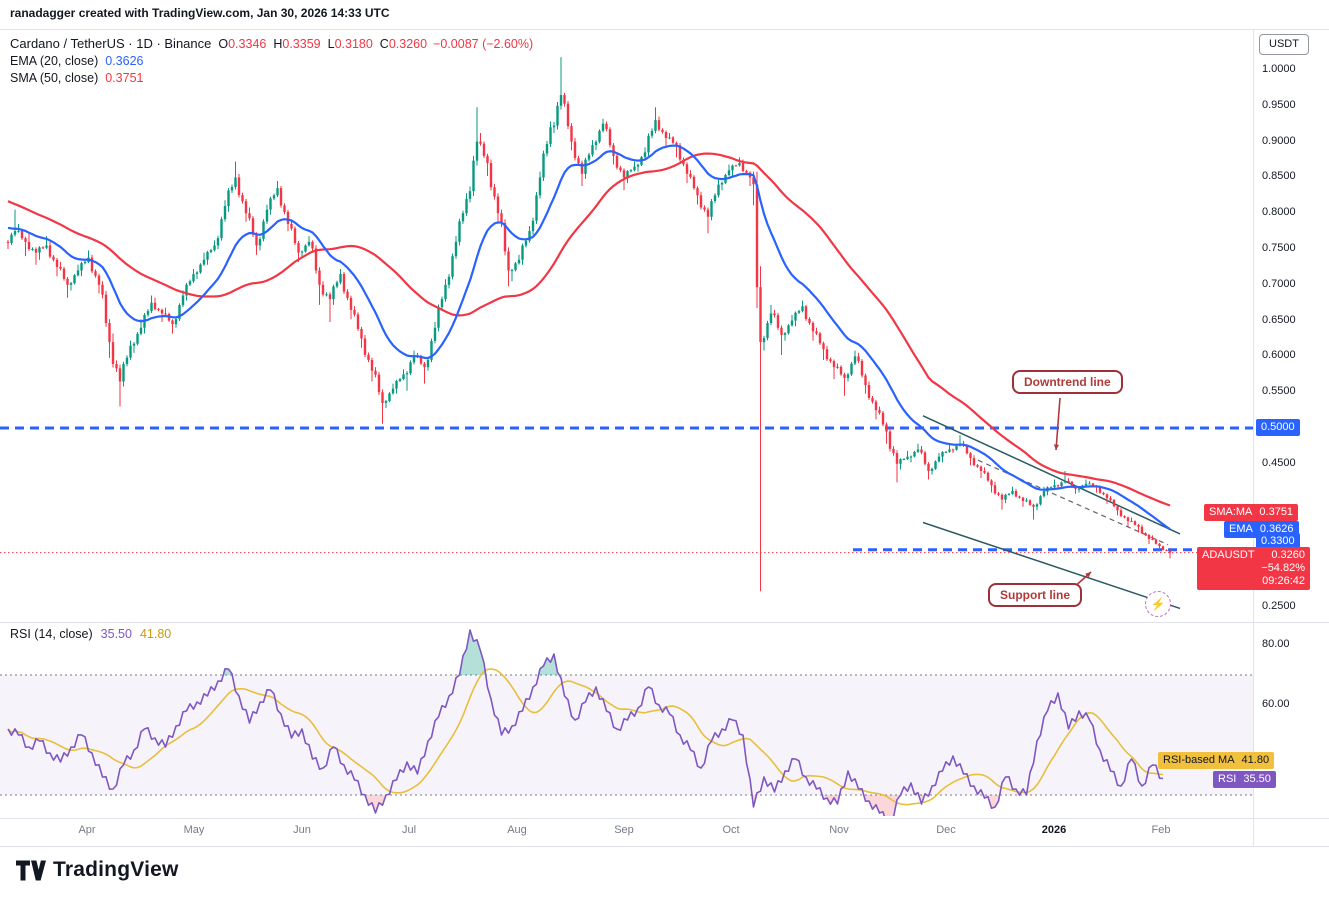 This screenshot has height=908, width=1329. I want to click on rsi-ma-badge-label: RSI-based MA, so click(1199, 760).